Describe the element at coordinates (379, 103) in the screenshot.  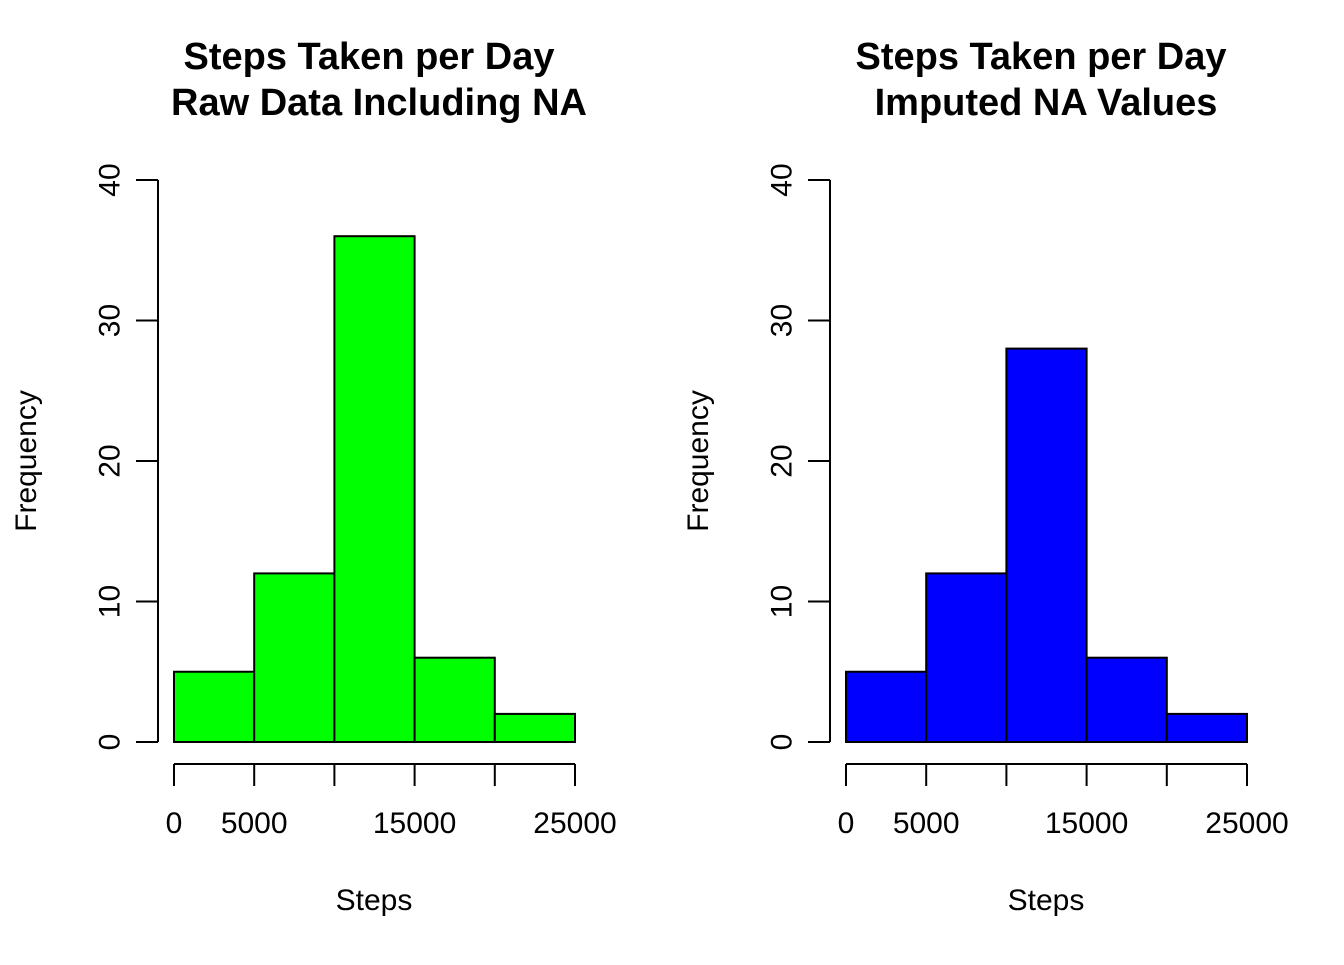
I see `chart-title-line-2: Raw Data Including NA` at that location.